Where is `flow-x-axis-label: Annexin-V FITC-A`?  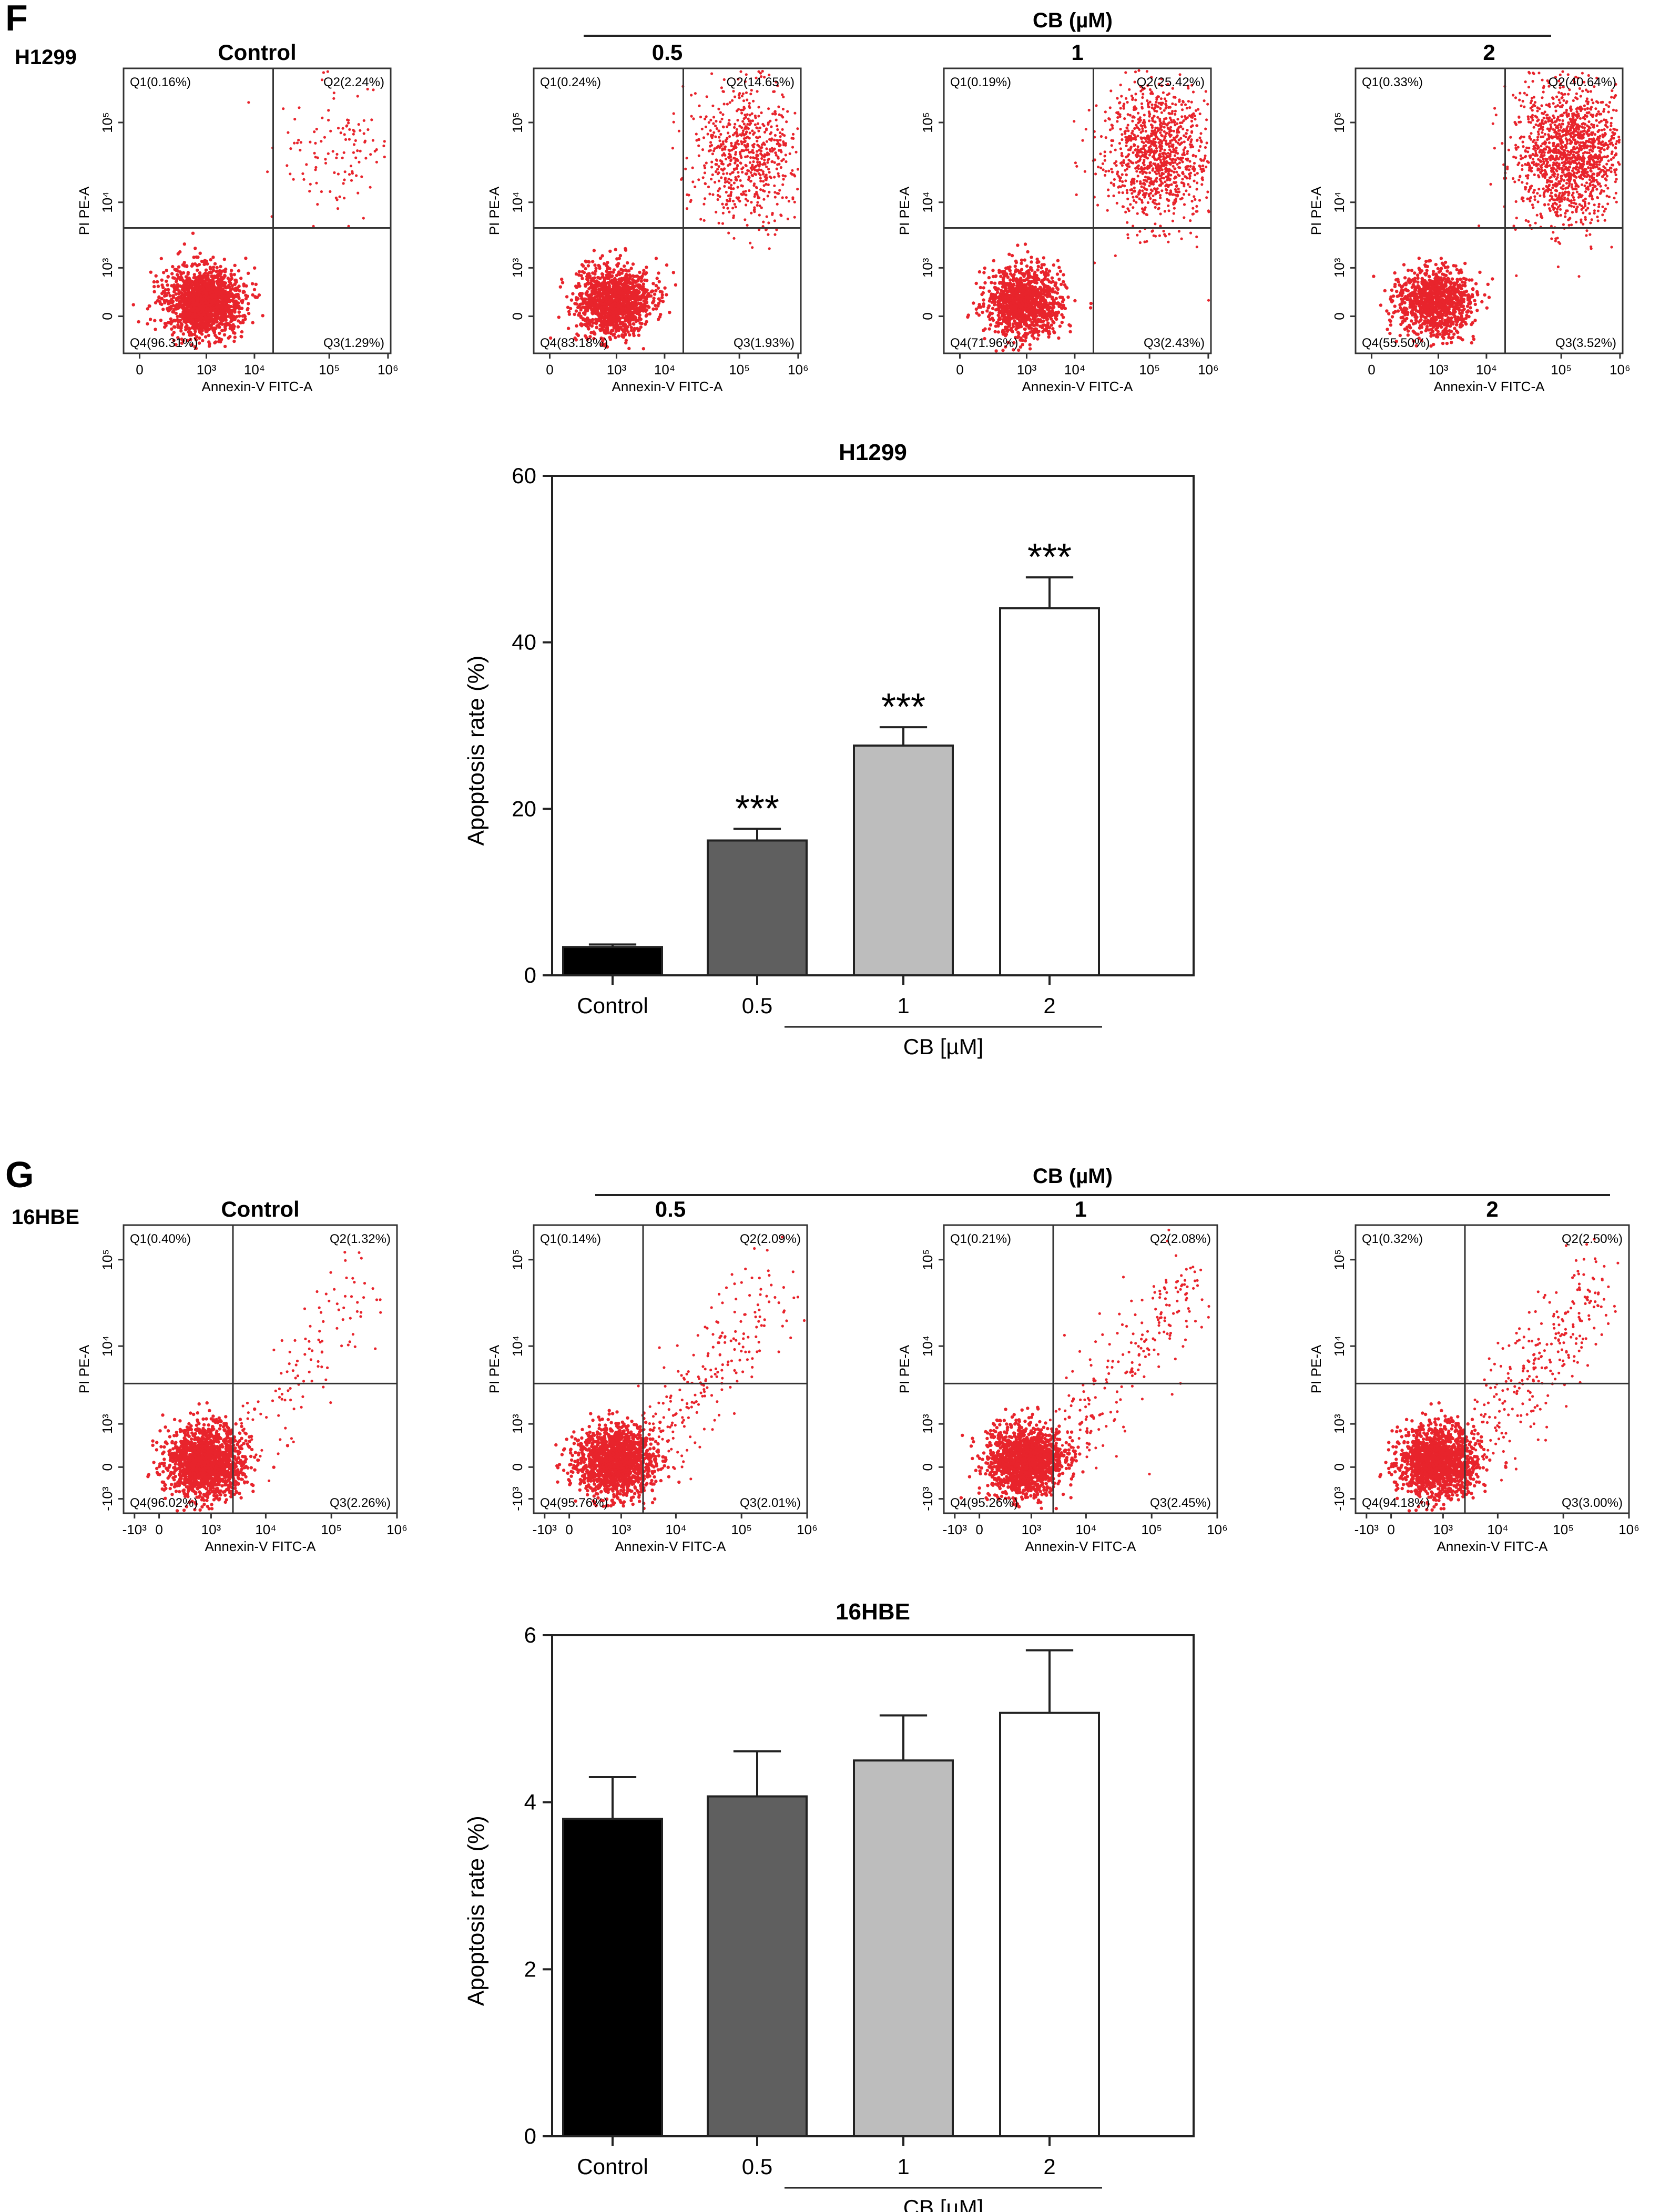 flow-x-axis-label: Annexin-V FITC-A is located at coordinates (257, 386).